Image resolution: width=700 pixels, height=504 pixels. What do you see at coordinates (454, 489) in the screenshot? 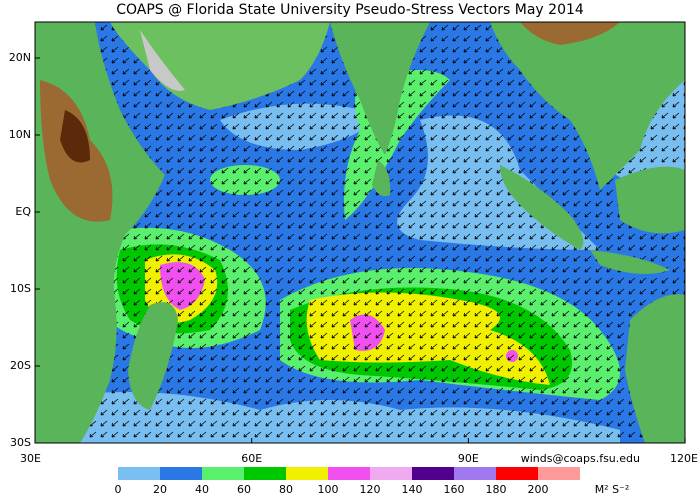
I see `colorbar-label: 160` at bounding box center [454, 489].